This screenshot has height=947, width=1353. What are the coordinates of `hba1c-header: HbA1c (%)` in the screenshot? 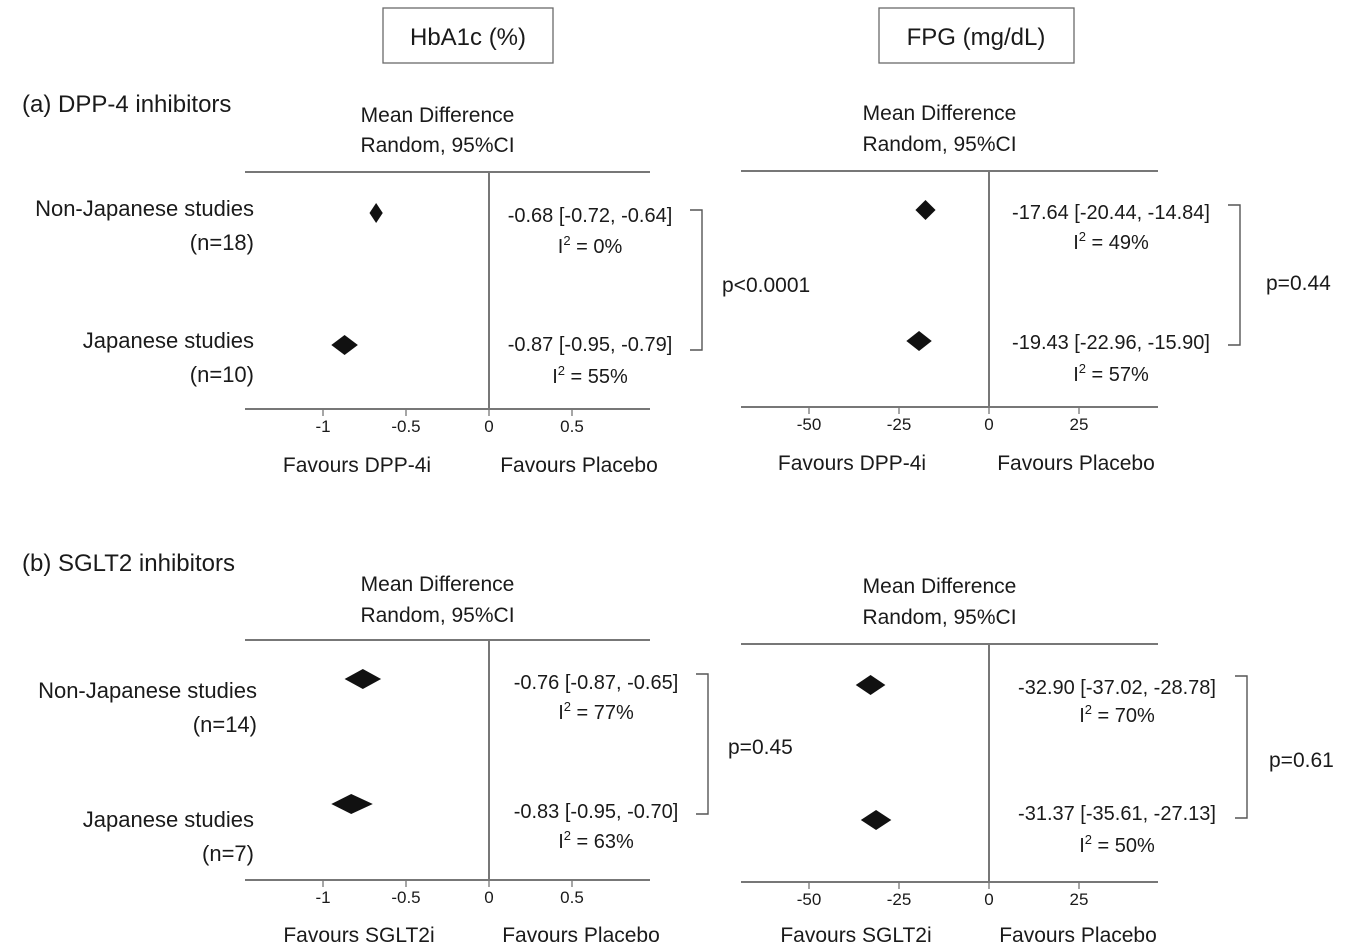 It's located at (468, 37).